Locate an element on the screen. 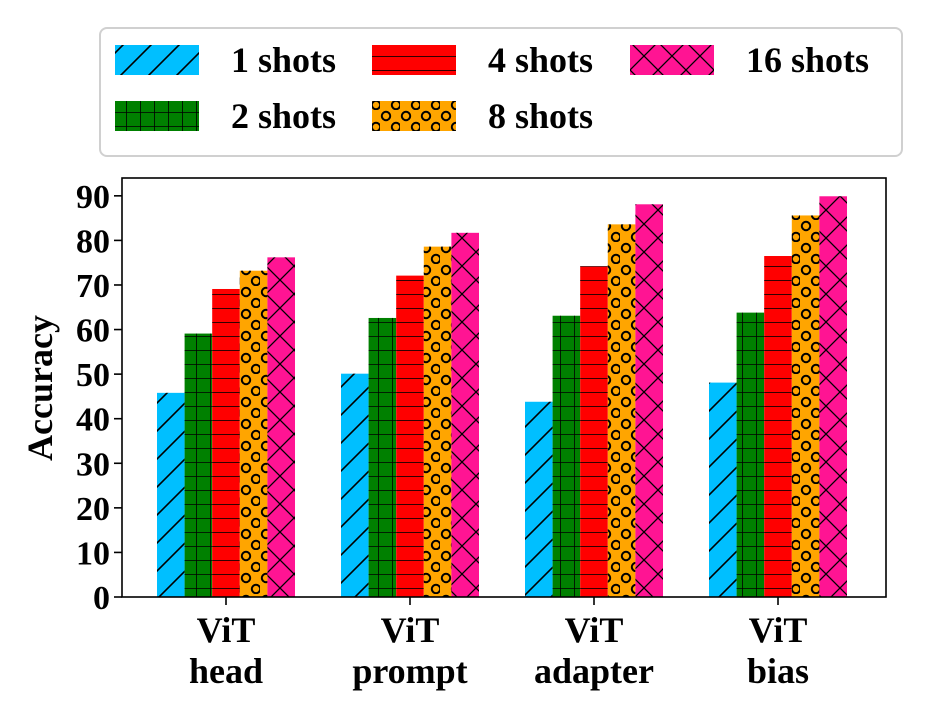 The image size is (951, 713). y-tick-label: 90 is located at coordinates (93, 197).